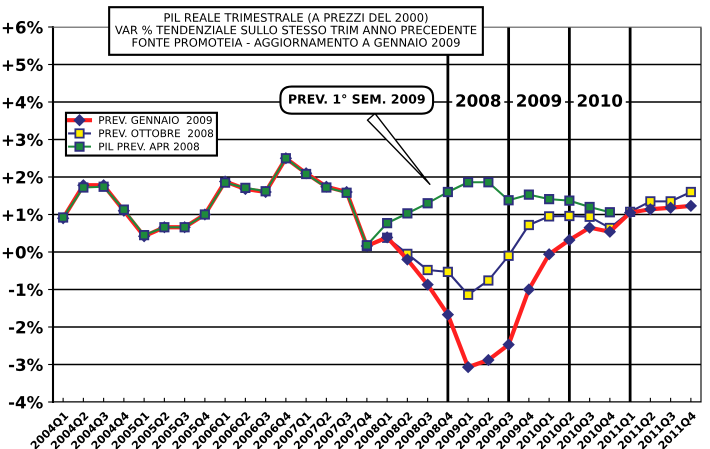 This screenshot has width=710, height=449. Describe the element at coordinates (22, 215) in the screenshot. I see `y-tick-label: +1%` at that location.